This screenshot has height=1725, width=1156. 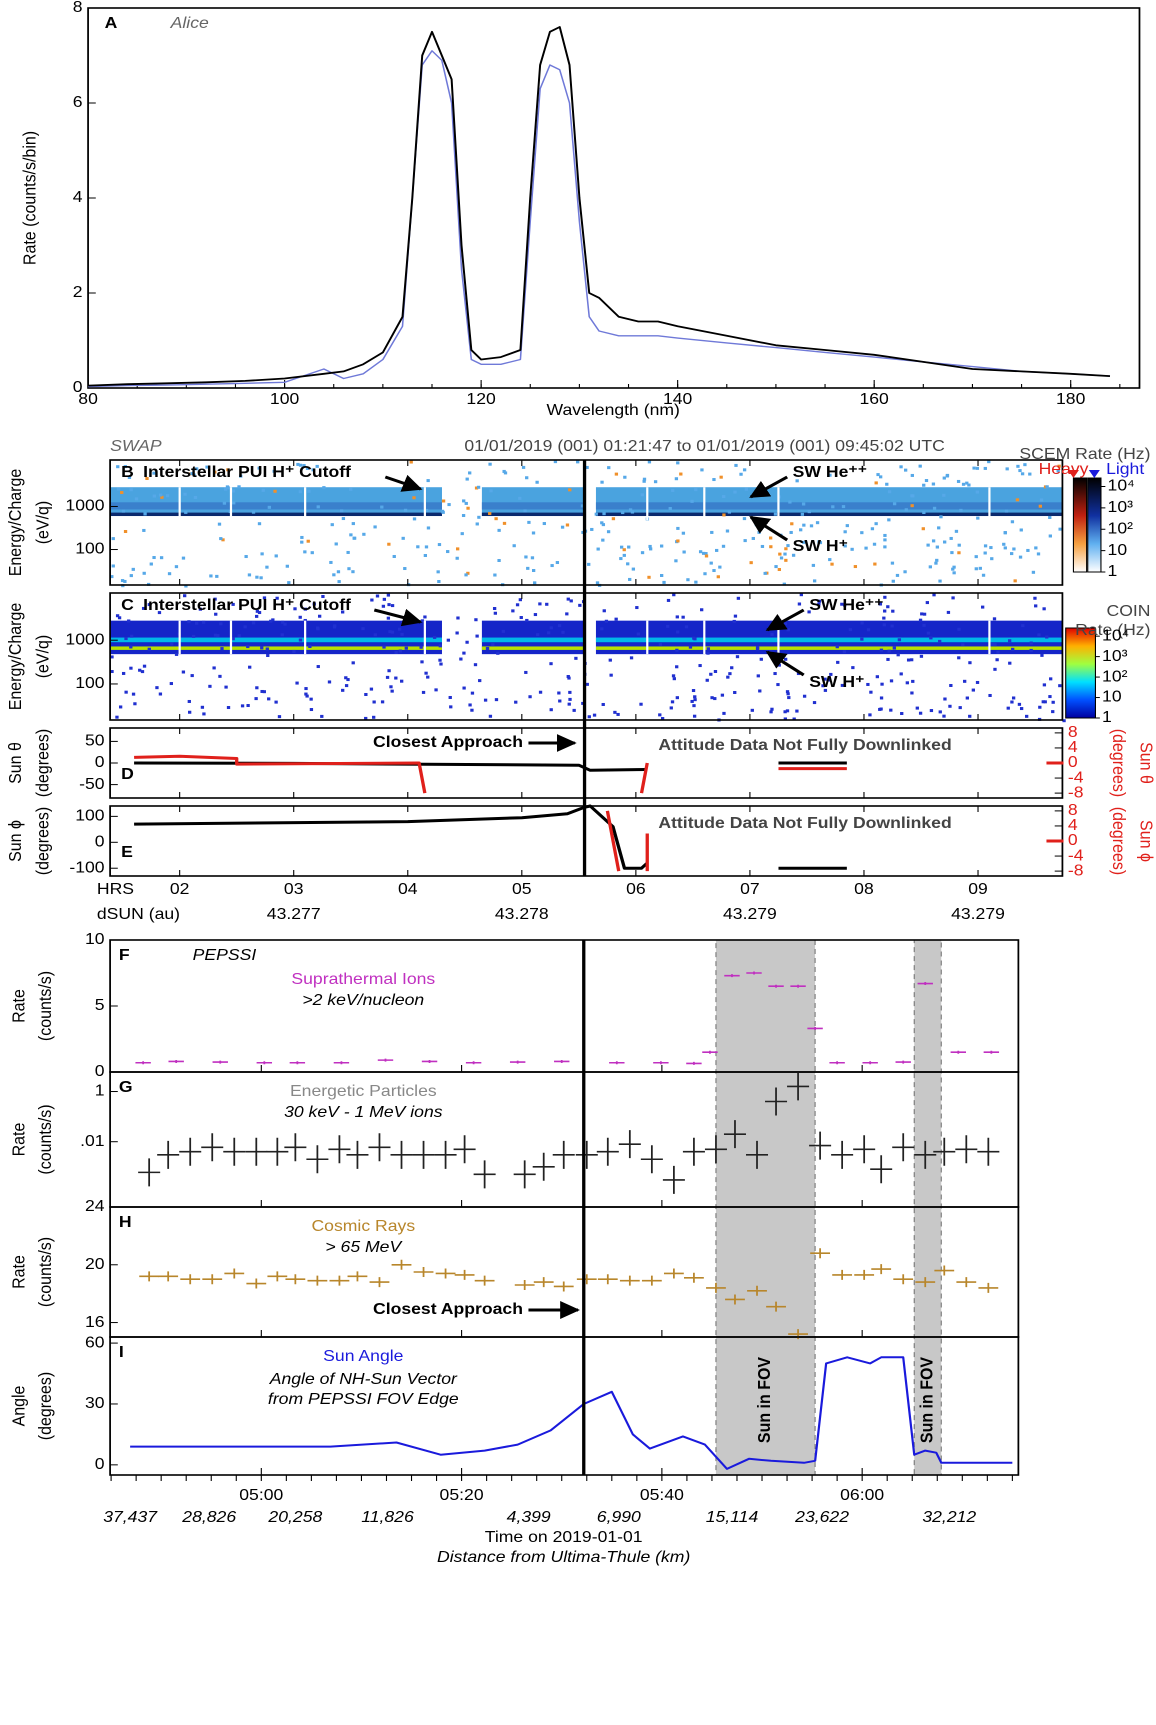 What do you see at coordinates (1080, 525) in the screenshot?
I see `colorbar` at bounding box center [1080, 525].